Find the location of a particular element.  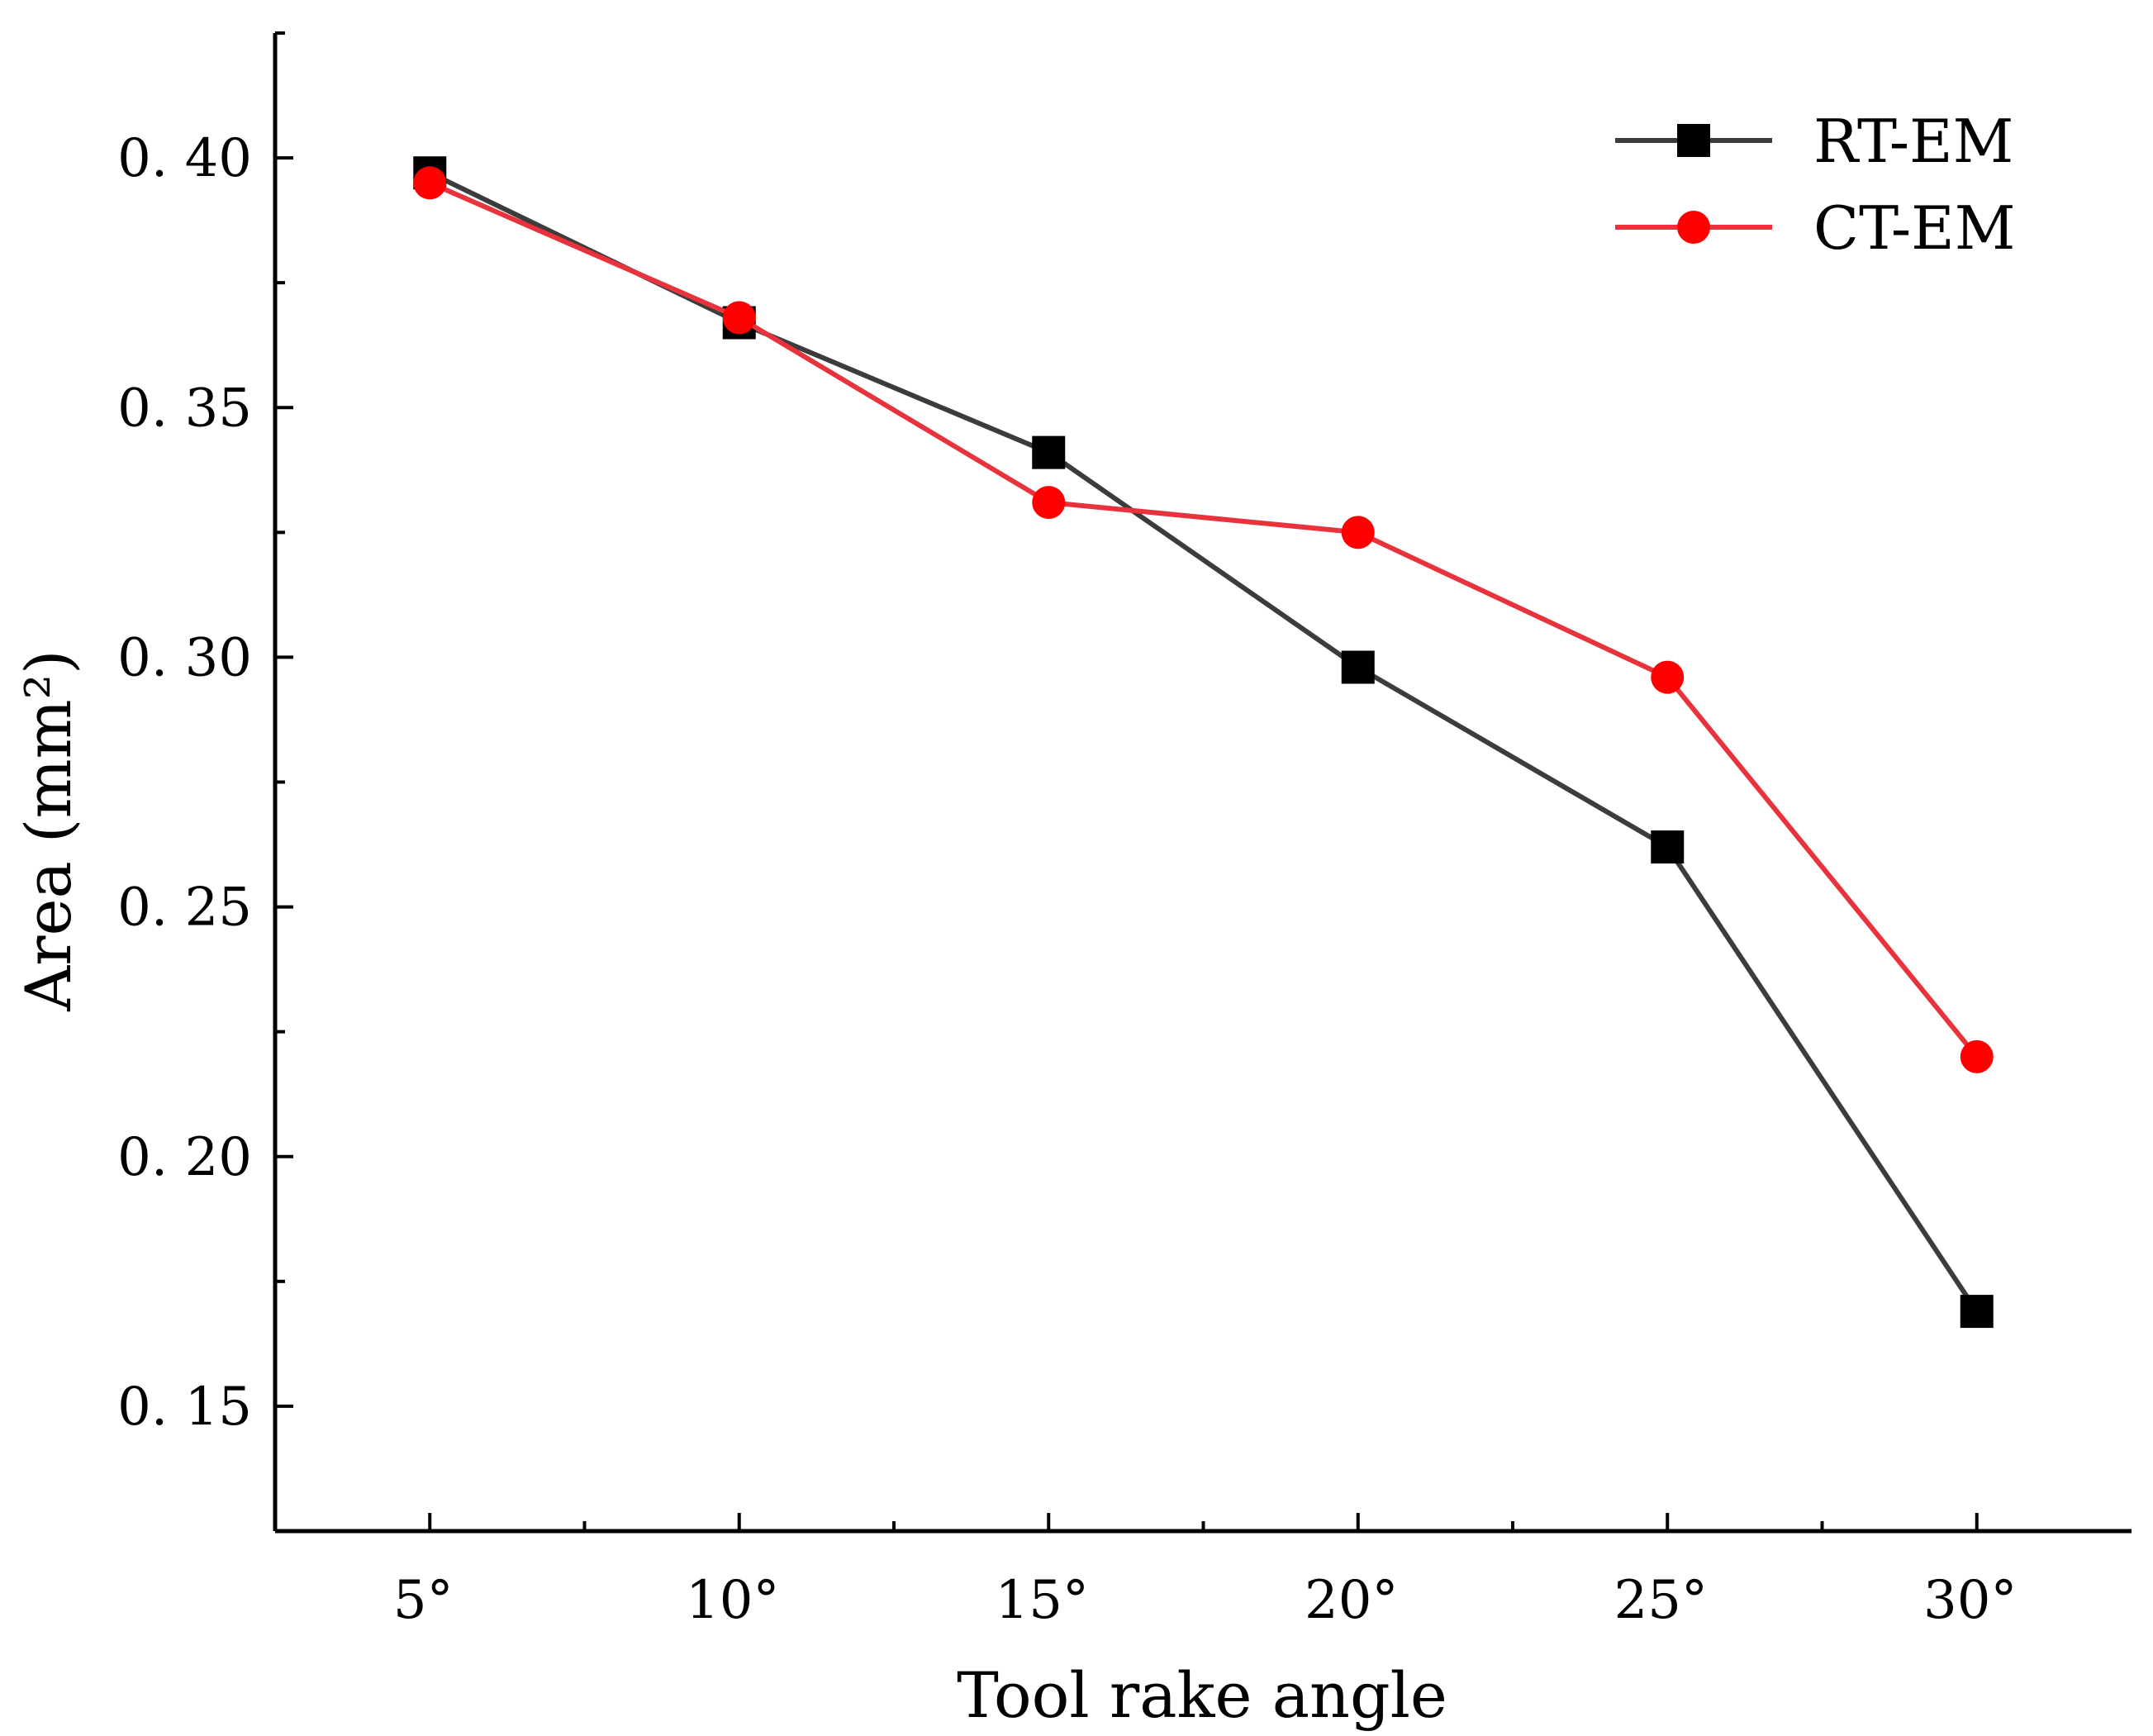

y-axis-title-label: Area is located at coordinates (48, 936).